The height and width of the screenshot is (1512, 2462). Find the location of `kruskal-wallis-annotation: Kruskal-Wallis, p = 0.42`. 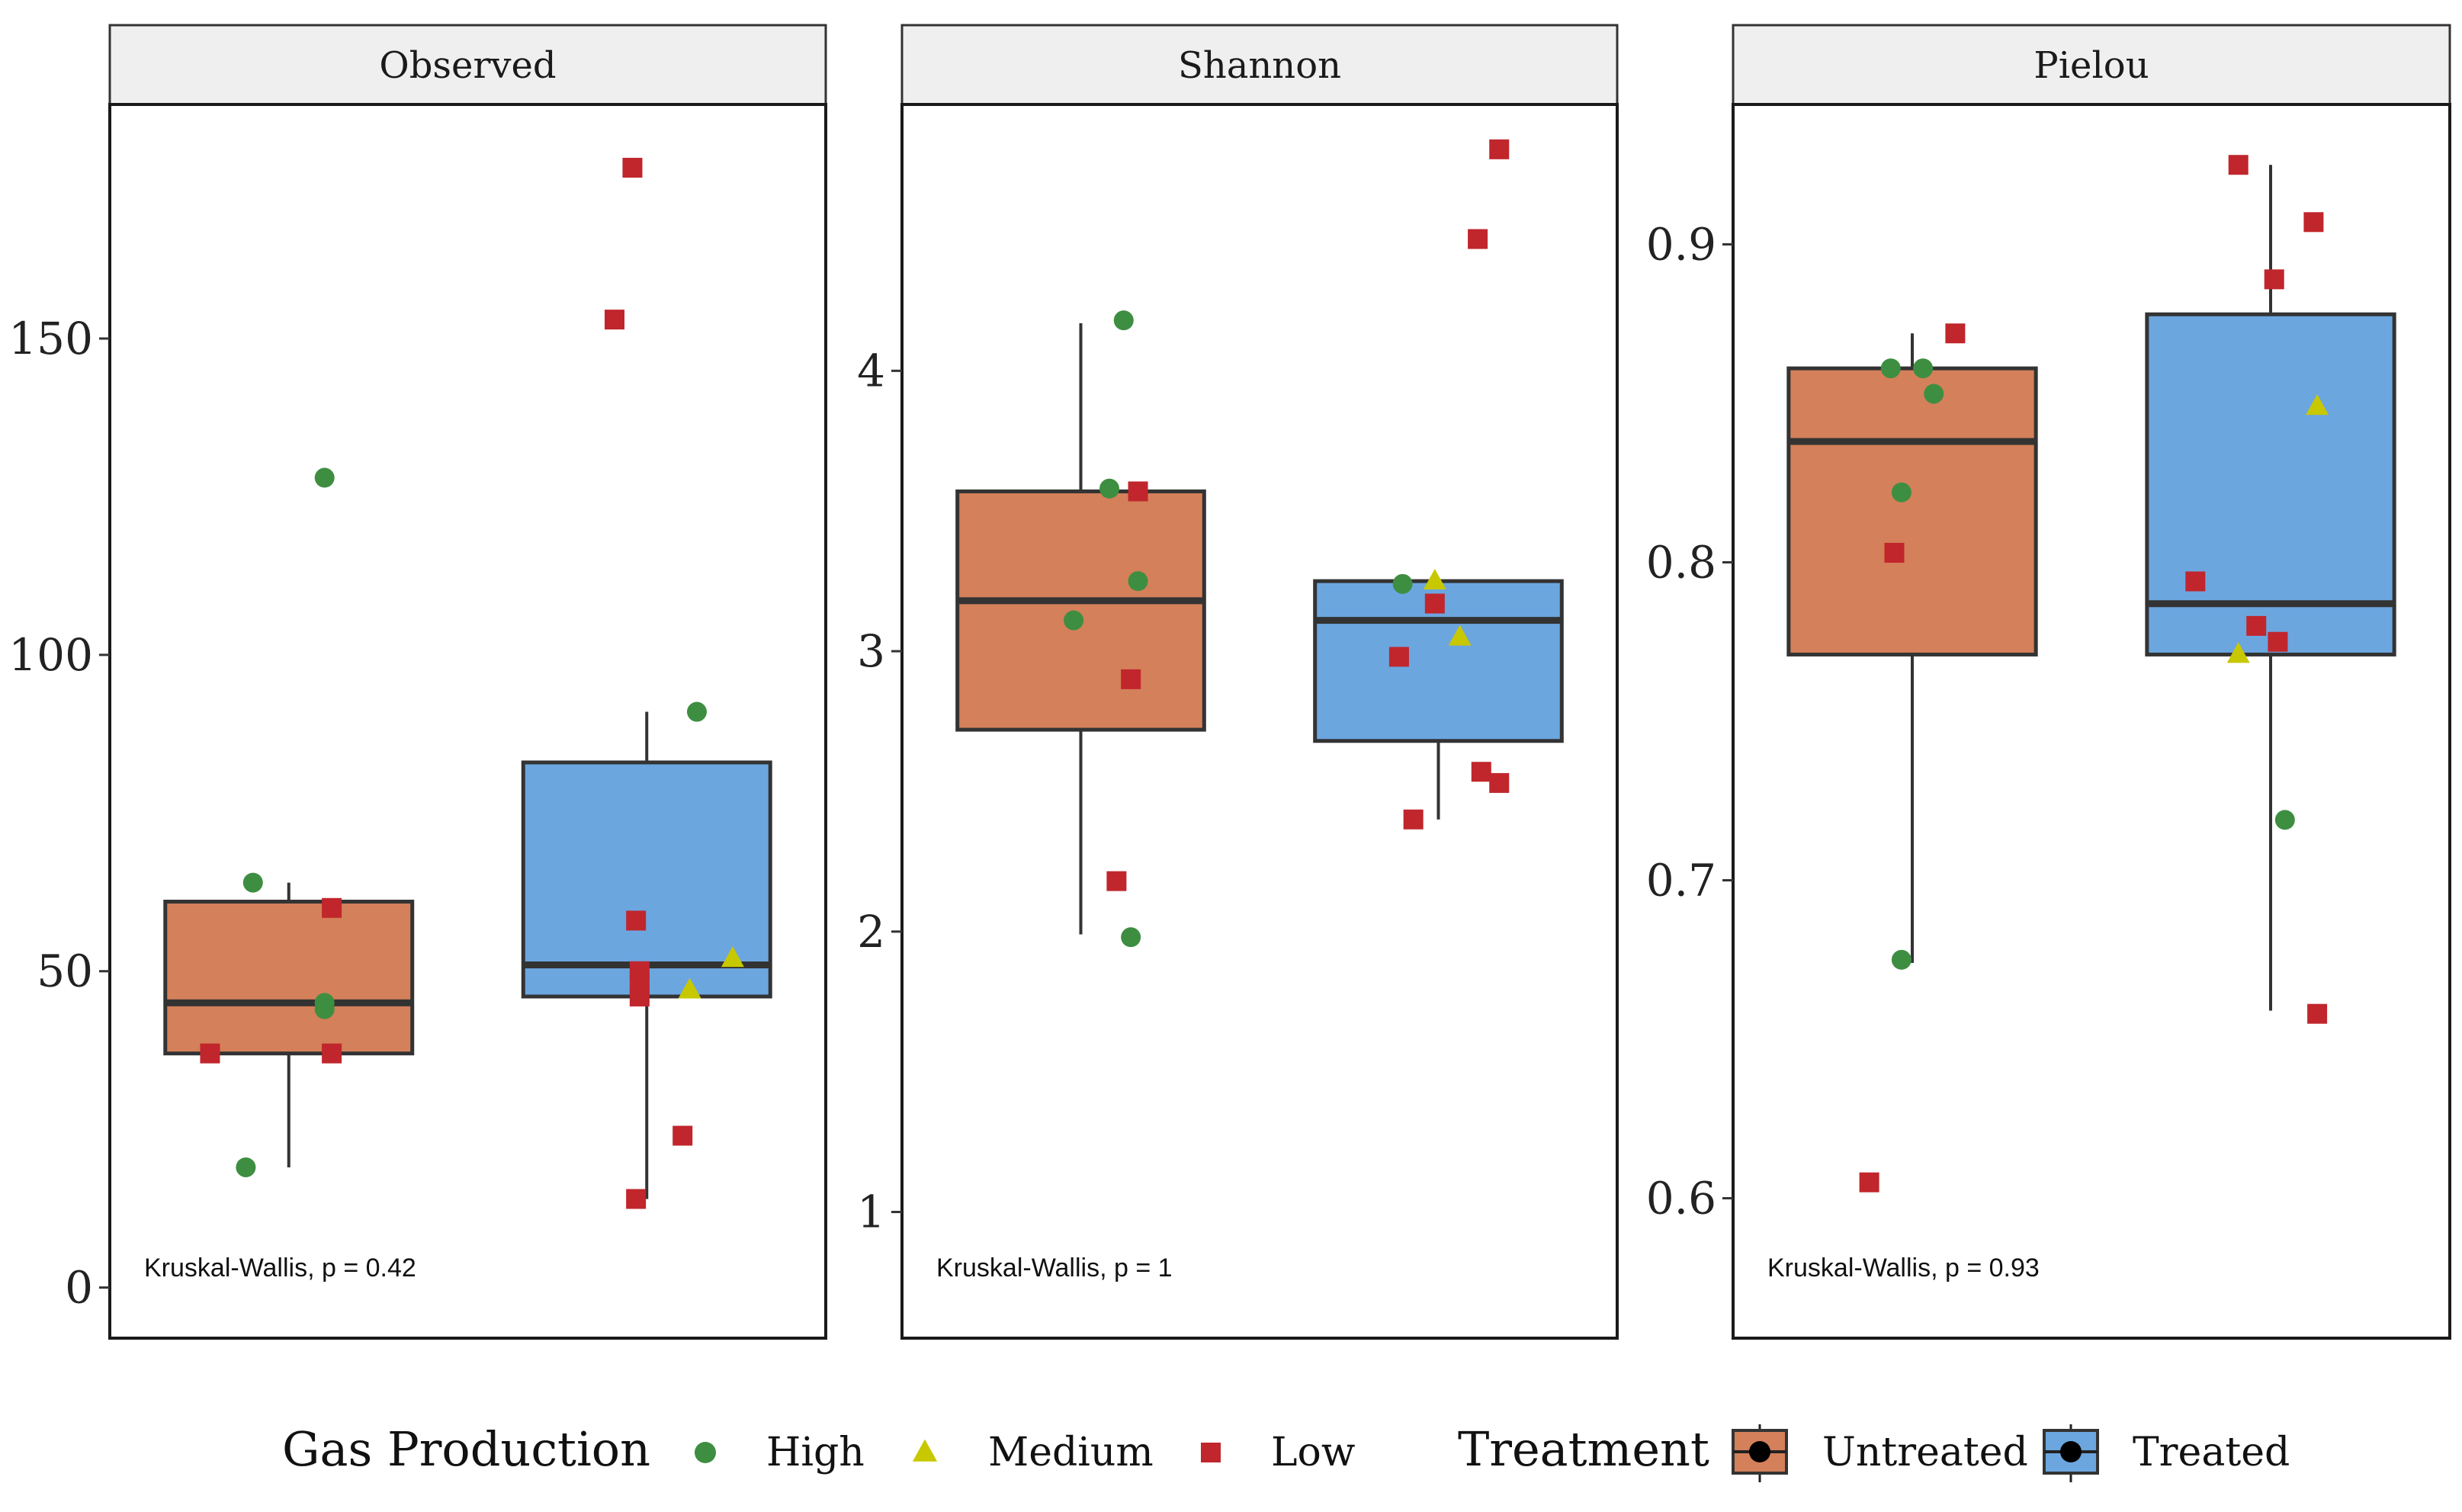

kruskal-wallis-annotation: Kruskal-Wallis, p = 0.42 is located at coordinates (280, 1268).